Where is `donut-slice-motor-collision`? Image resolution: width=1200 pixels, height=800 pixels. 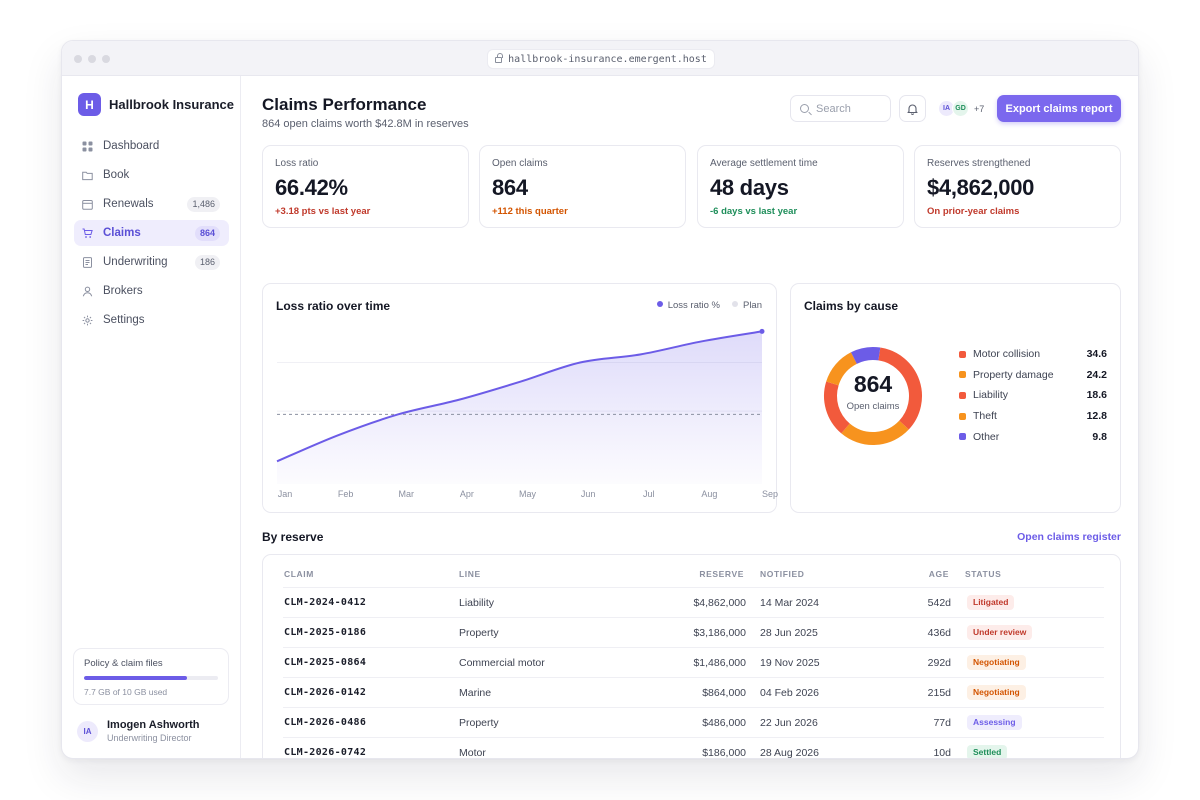
donut-slice-motor-collision is located at coordinates (900, 388).